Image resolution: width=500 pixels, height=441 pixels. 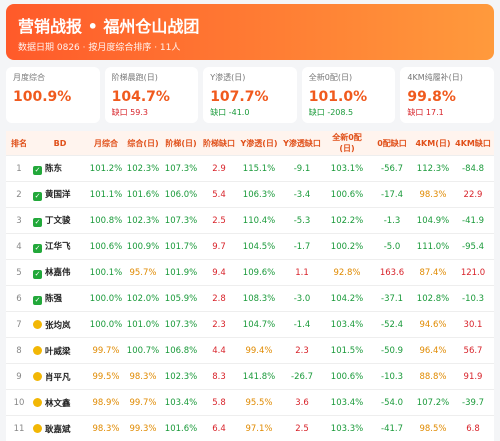 What do you see at coordinates (302, 299) in the screenshot?
I see `value-cell: -3.0` at bounding box center [302, 299].